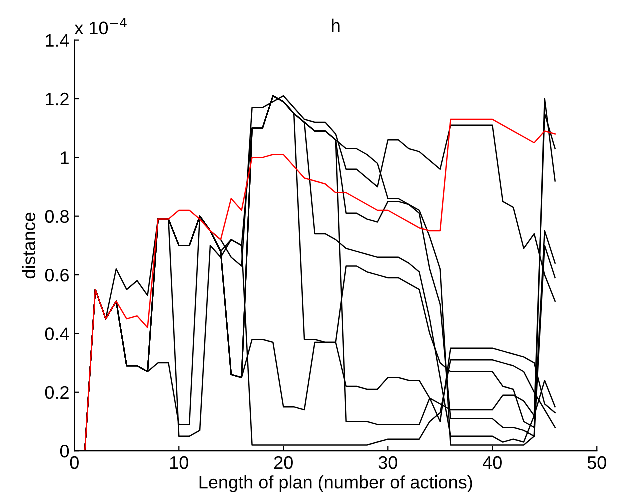 The image size is (622, 504). Describe the element at coordinates (179, 463) in the screenshot. I see `x-tick-label: 10` at that location.